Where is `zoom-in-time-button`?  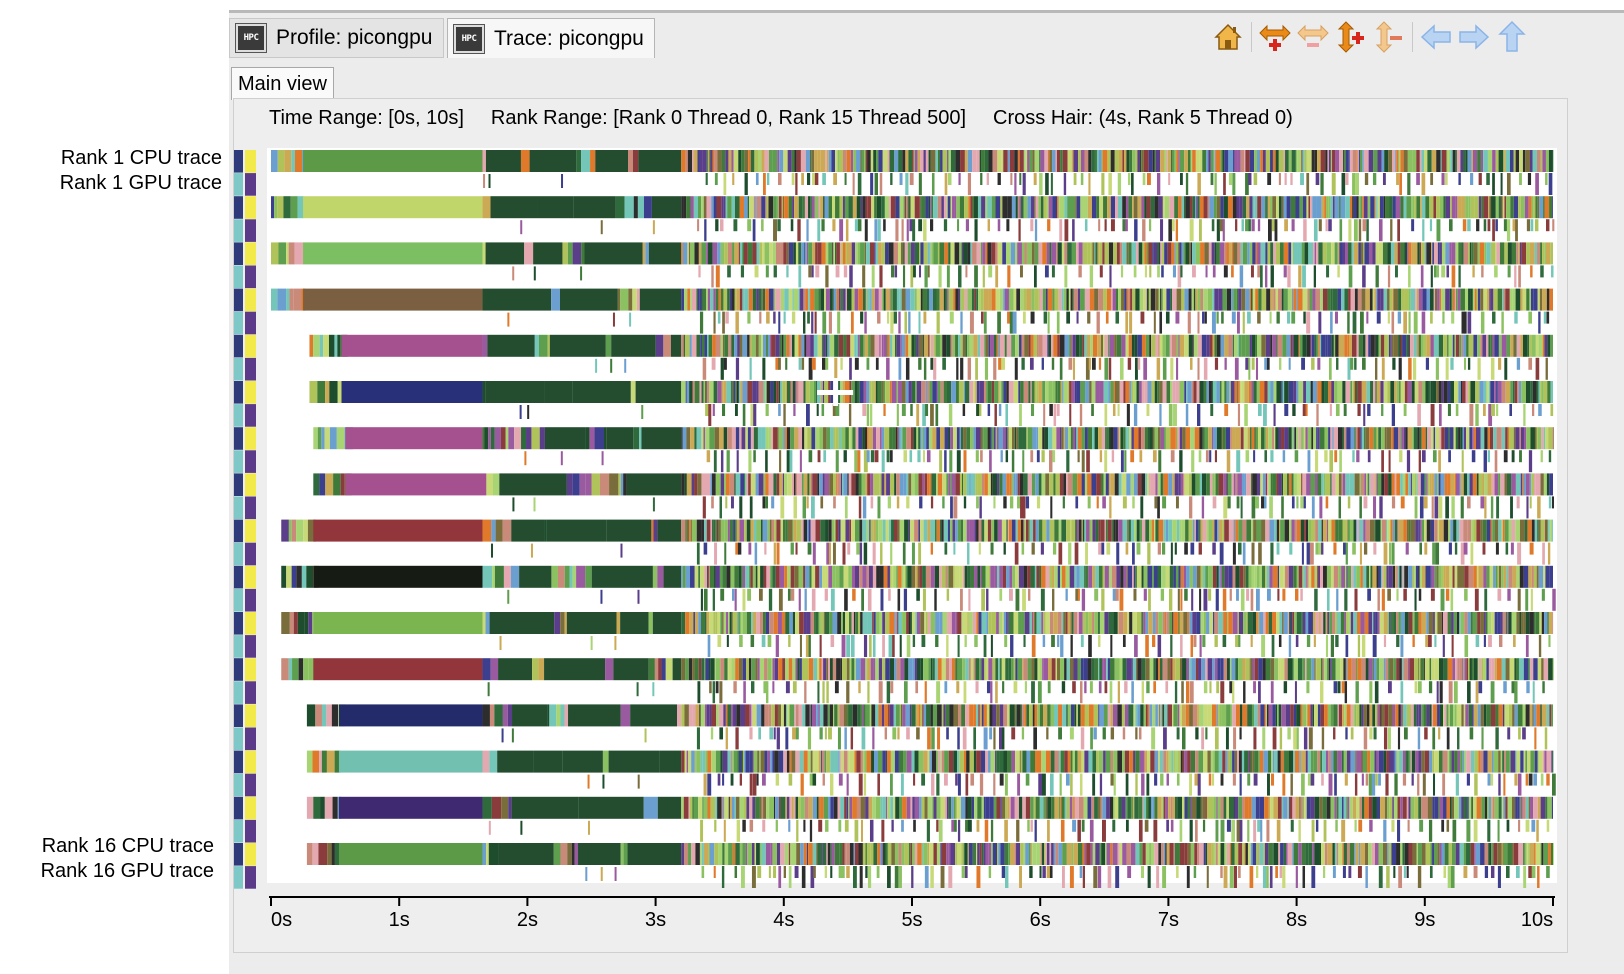 zoom-in-time-button is located at coordinates (1275, 37).